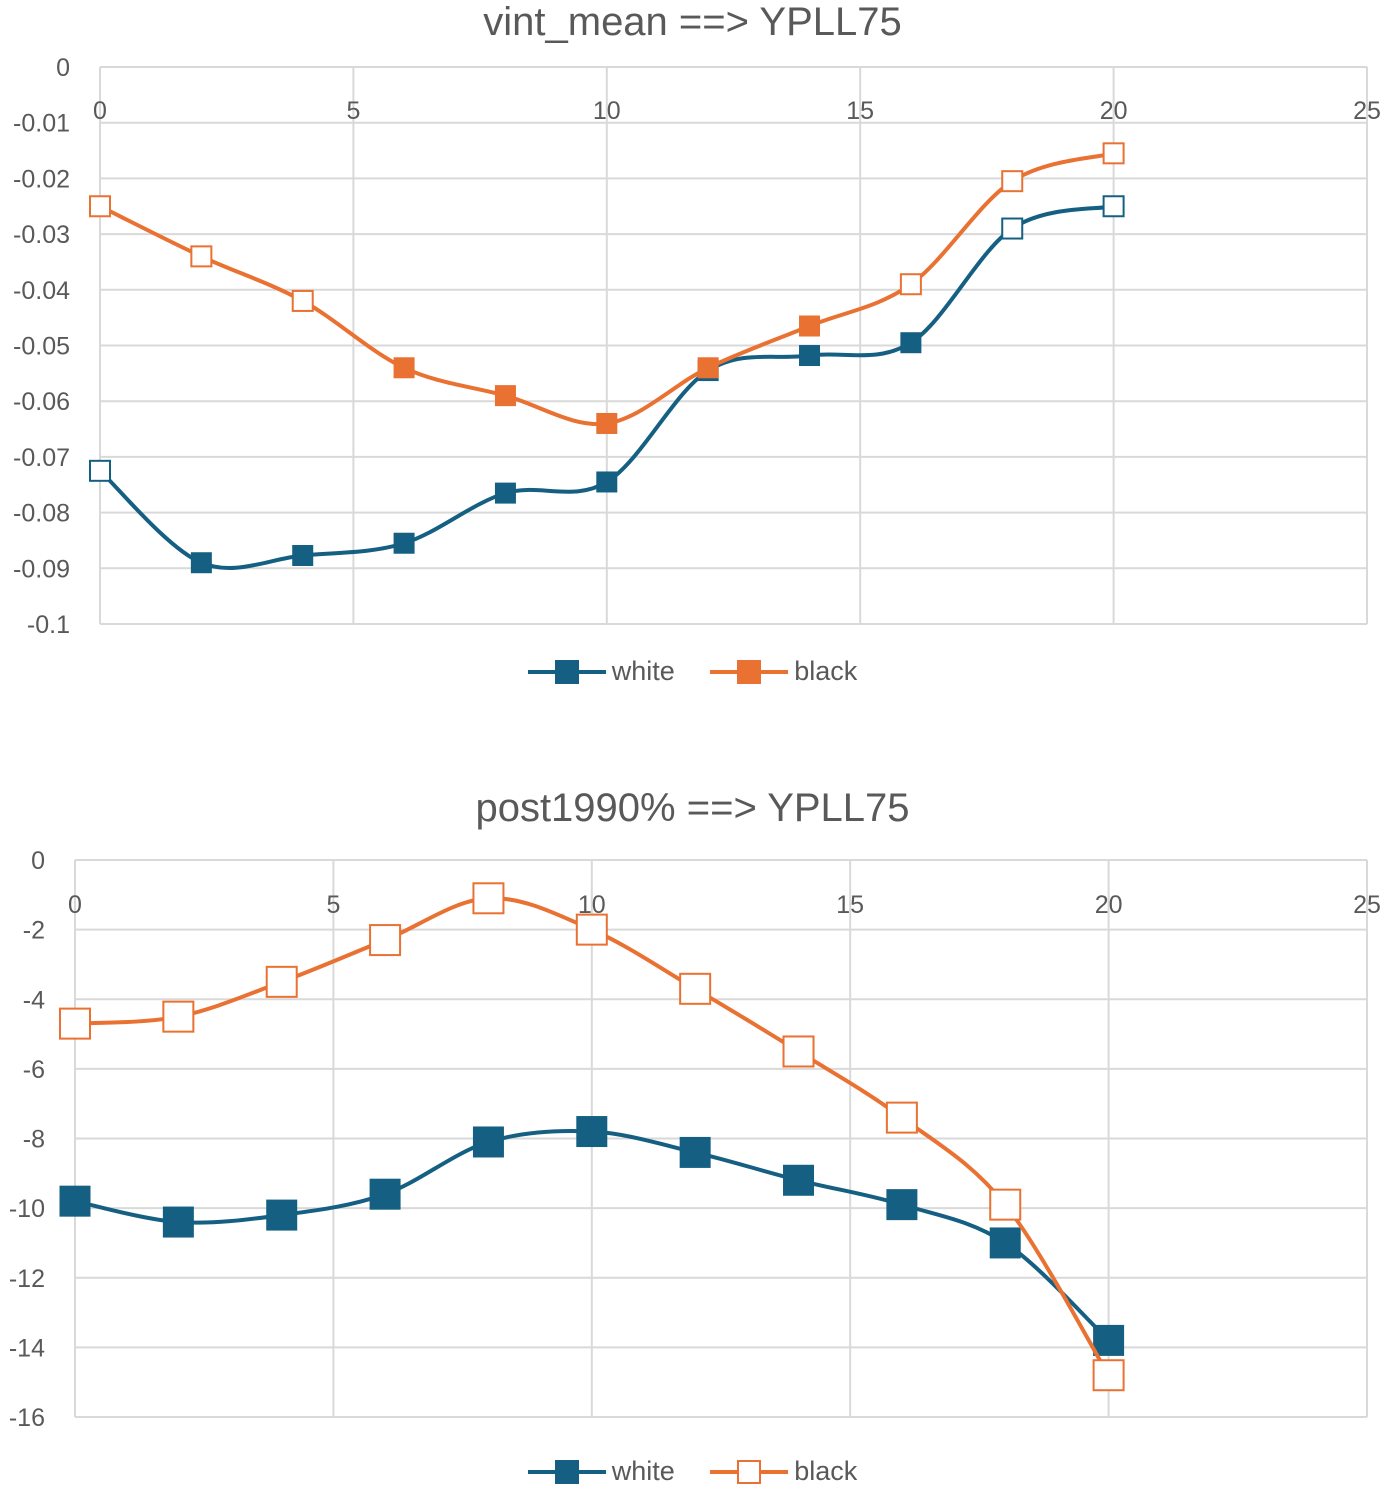 Image resolution: width=1385 pixels, height=1494 pixels. Describe the element at coordinates (27, 1209) in the screenshot. I see `y-tick-label: -10` at that location.